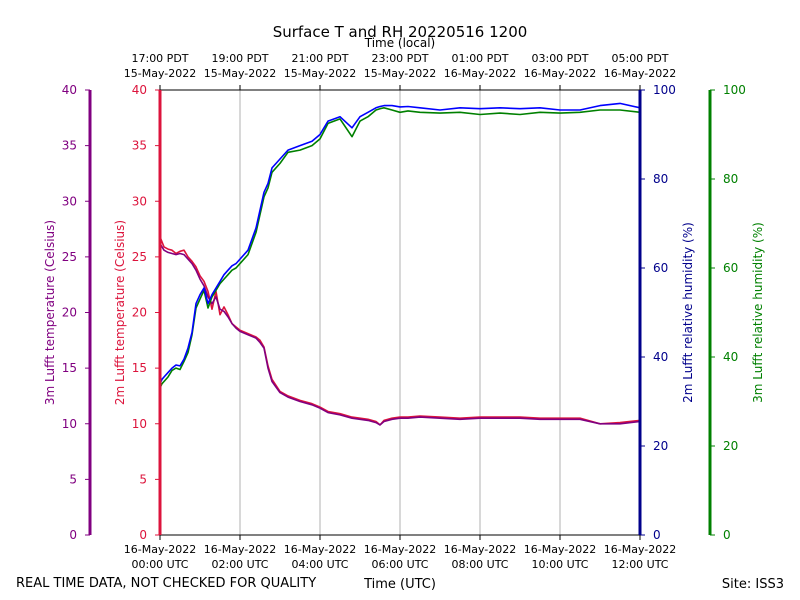 This screenshot has height=600, width=800. Describe the element at coordinates (639, 564) in the screenshot. I see `x-tick-time: 12:00 UTC` at that location.